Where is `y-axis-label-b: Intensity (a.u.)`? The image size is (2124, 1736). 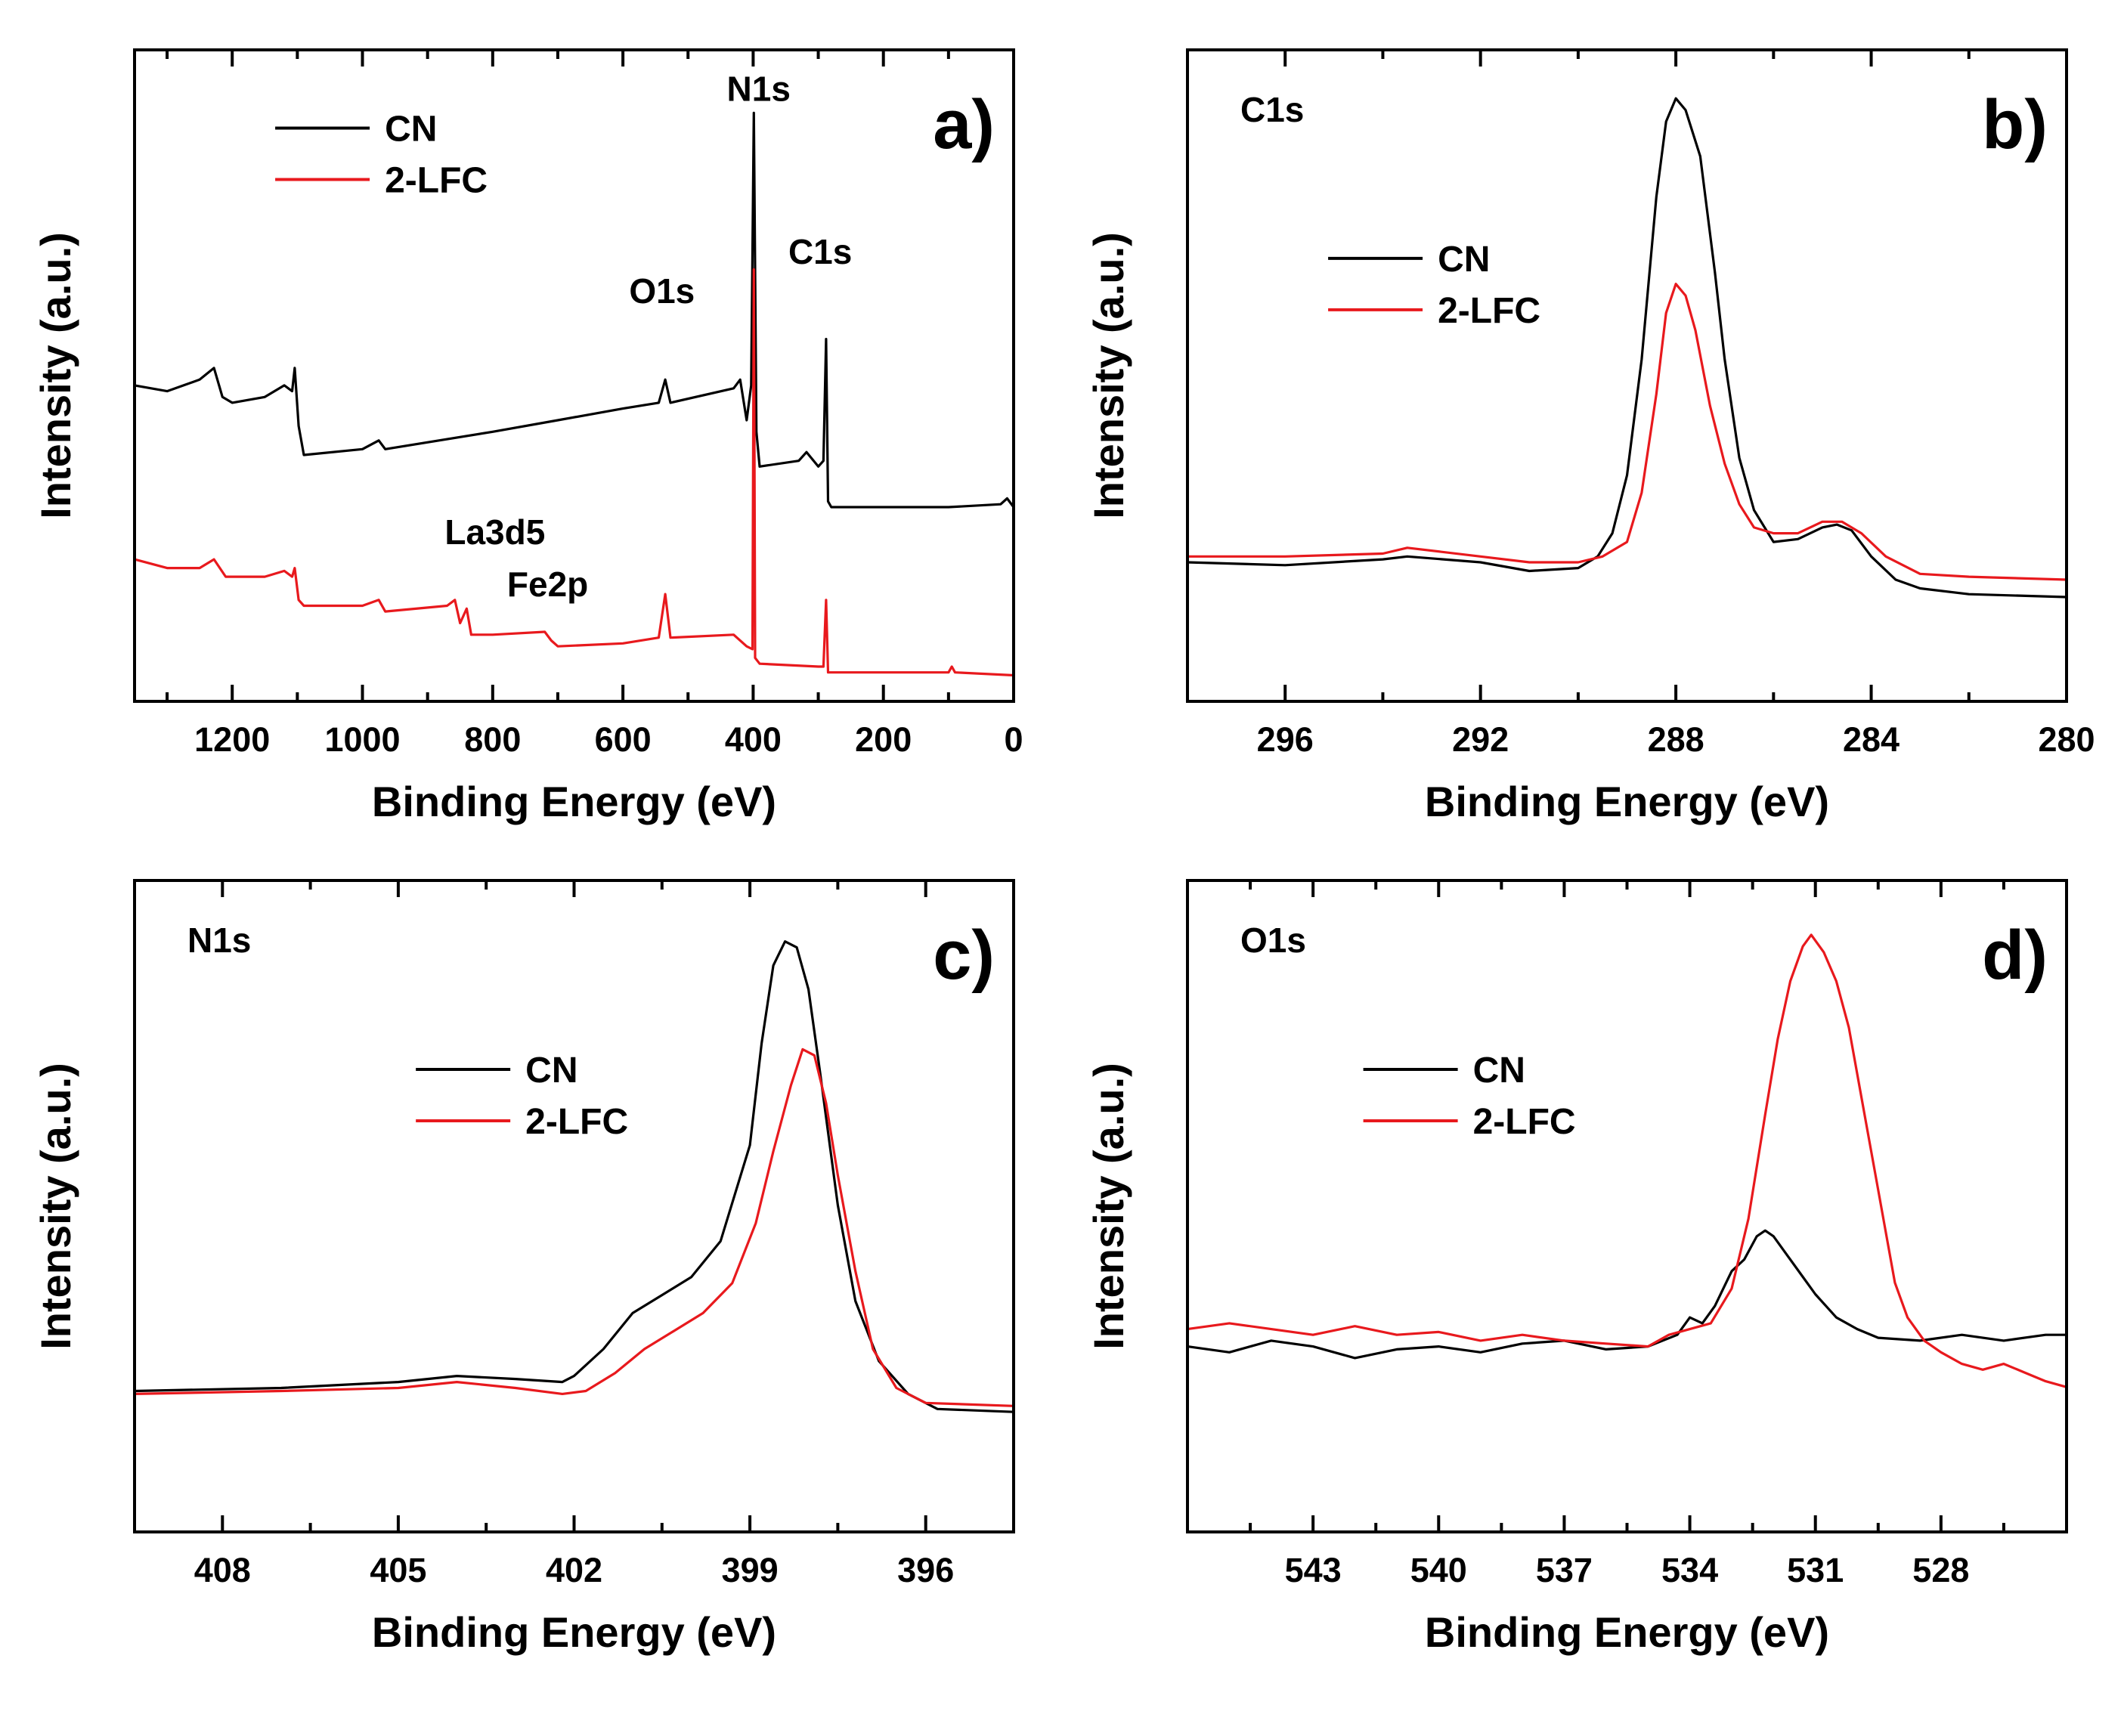 y-axis-label-b: Intensity (a.u.) is located at coordinates (1108, 375).